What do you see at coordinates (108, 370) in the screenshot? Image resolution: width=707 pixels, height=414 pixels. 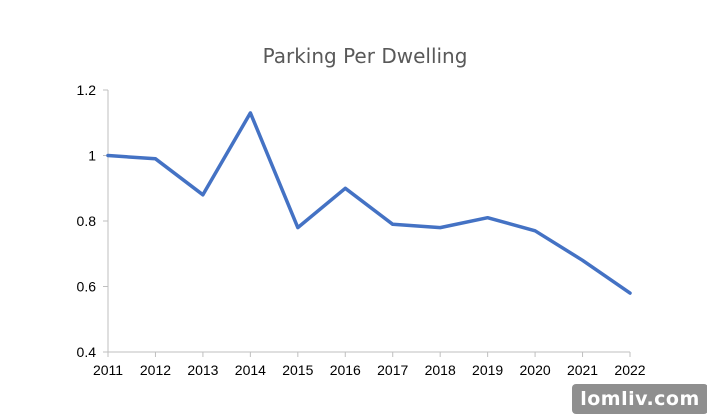 I see `x-tick-label: 2011` at bounding box center [108, 370].